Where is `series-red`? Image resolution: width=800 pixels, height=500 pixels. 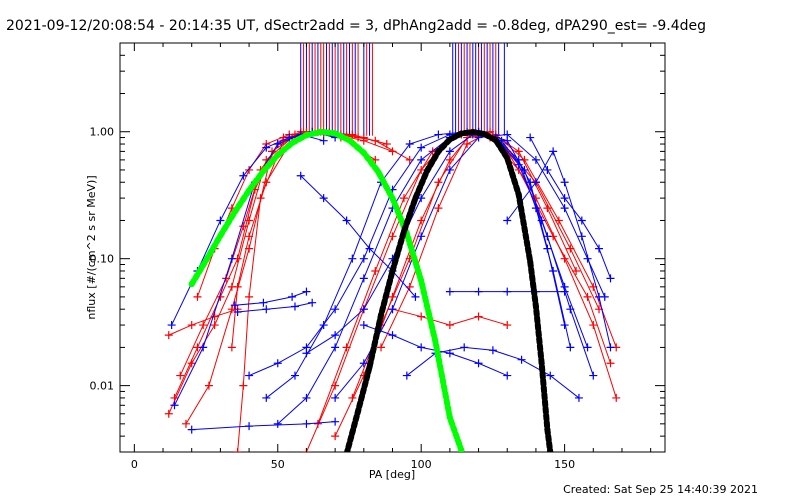 series-red is located at coordinates (450, 317).